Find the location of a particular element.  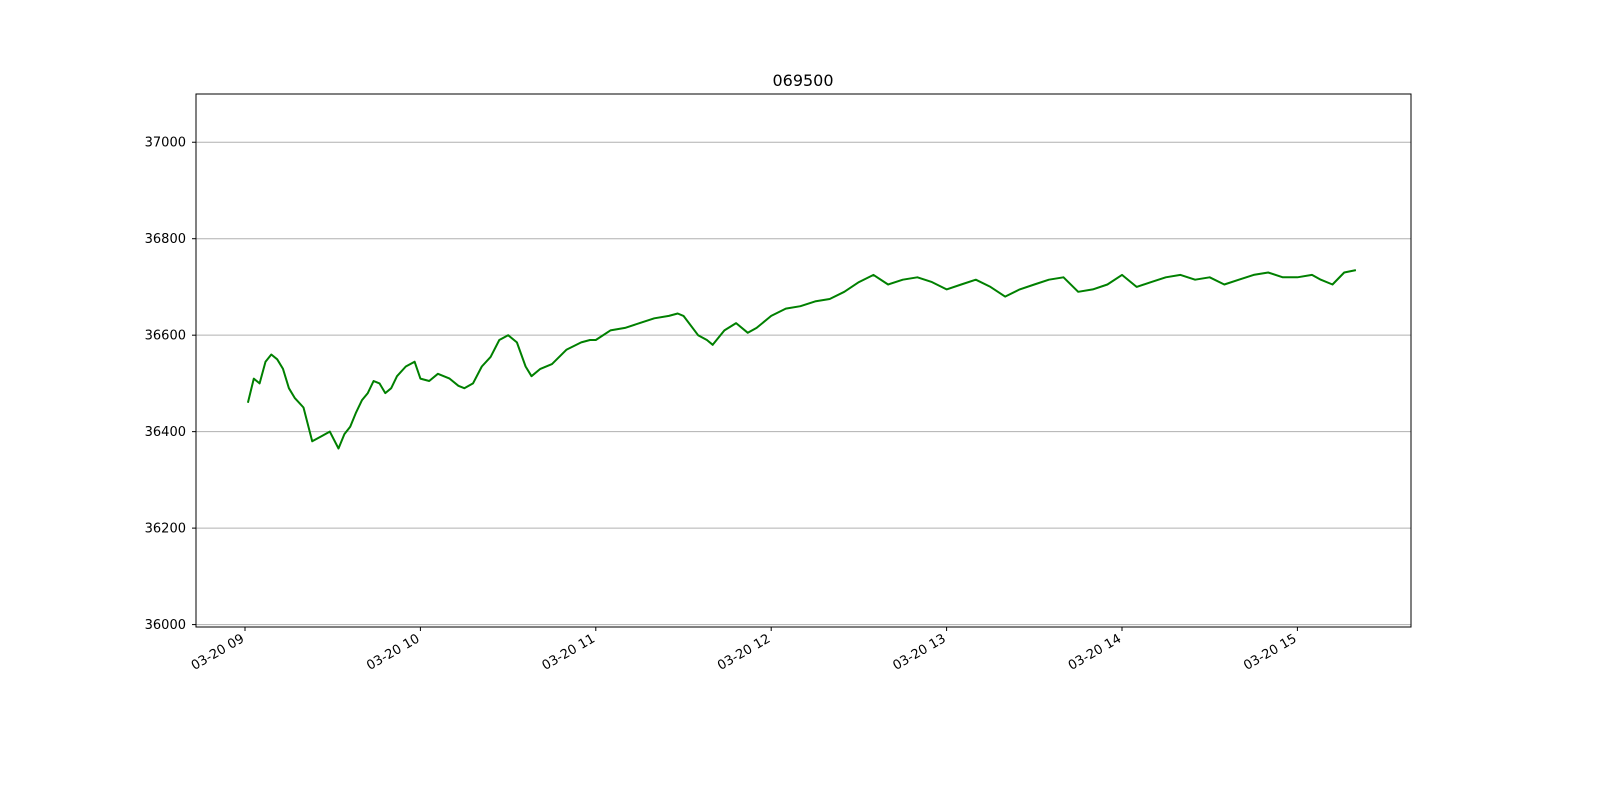

y-tick-label: 36000 is located at coordinates (165, 625).